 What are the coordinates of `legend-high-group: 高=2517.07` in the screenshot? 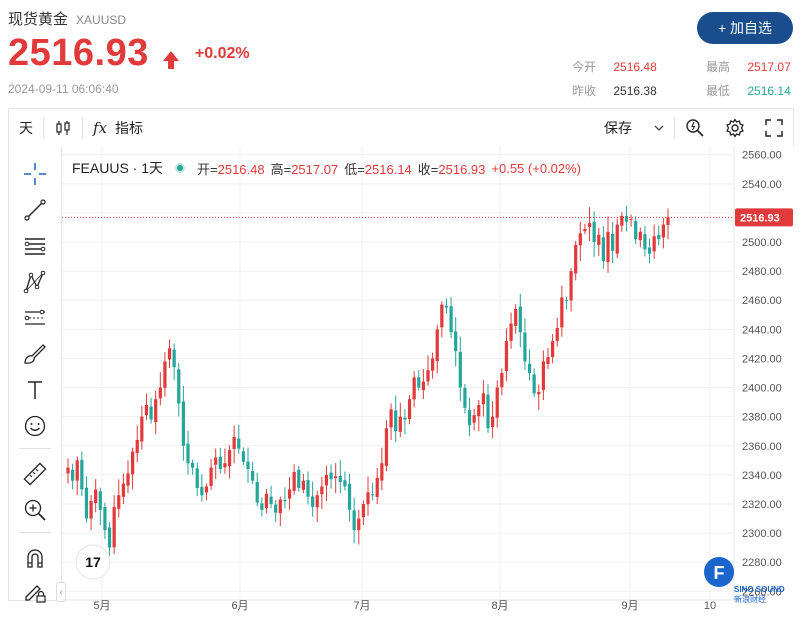 It's located at (305, 168).